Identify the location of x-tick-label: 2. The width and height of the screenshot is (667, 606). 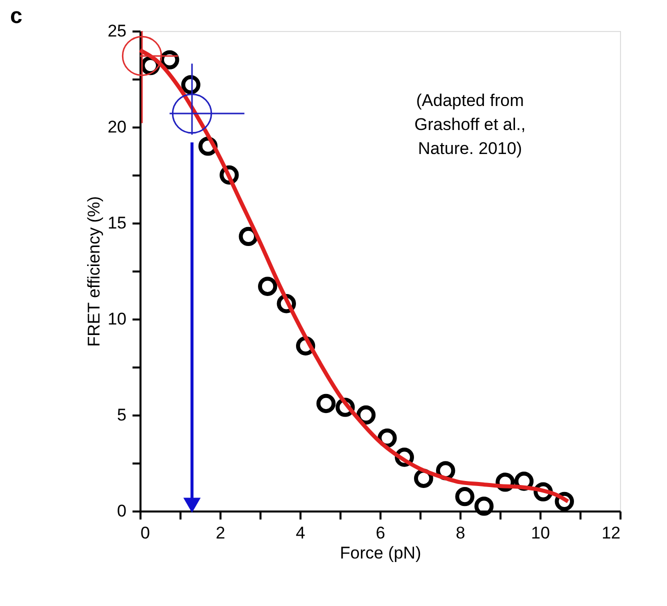
(221, 533).